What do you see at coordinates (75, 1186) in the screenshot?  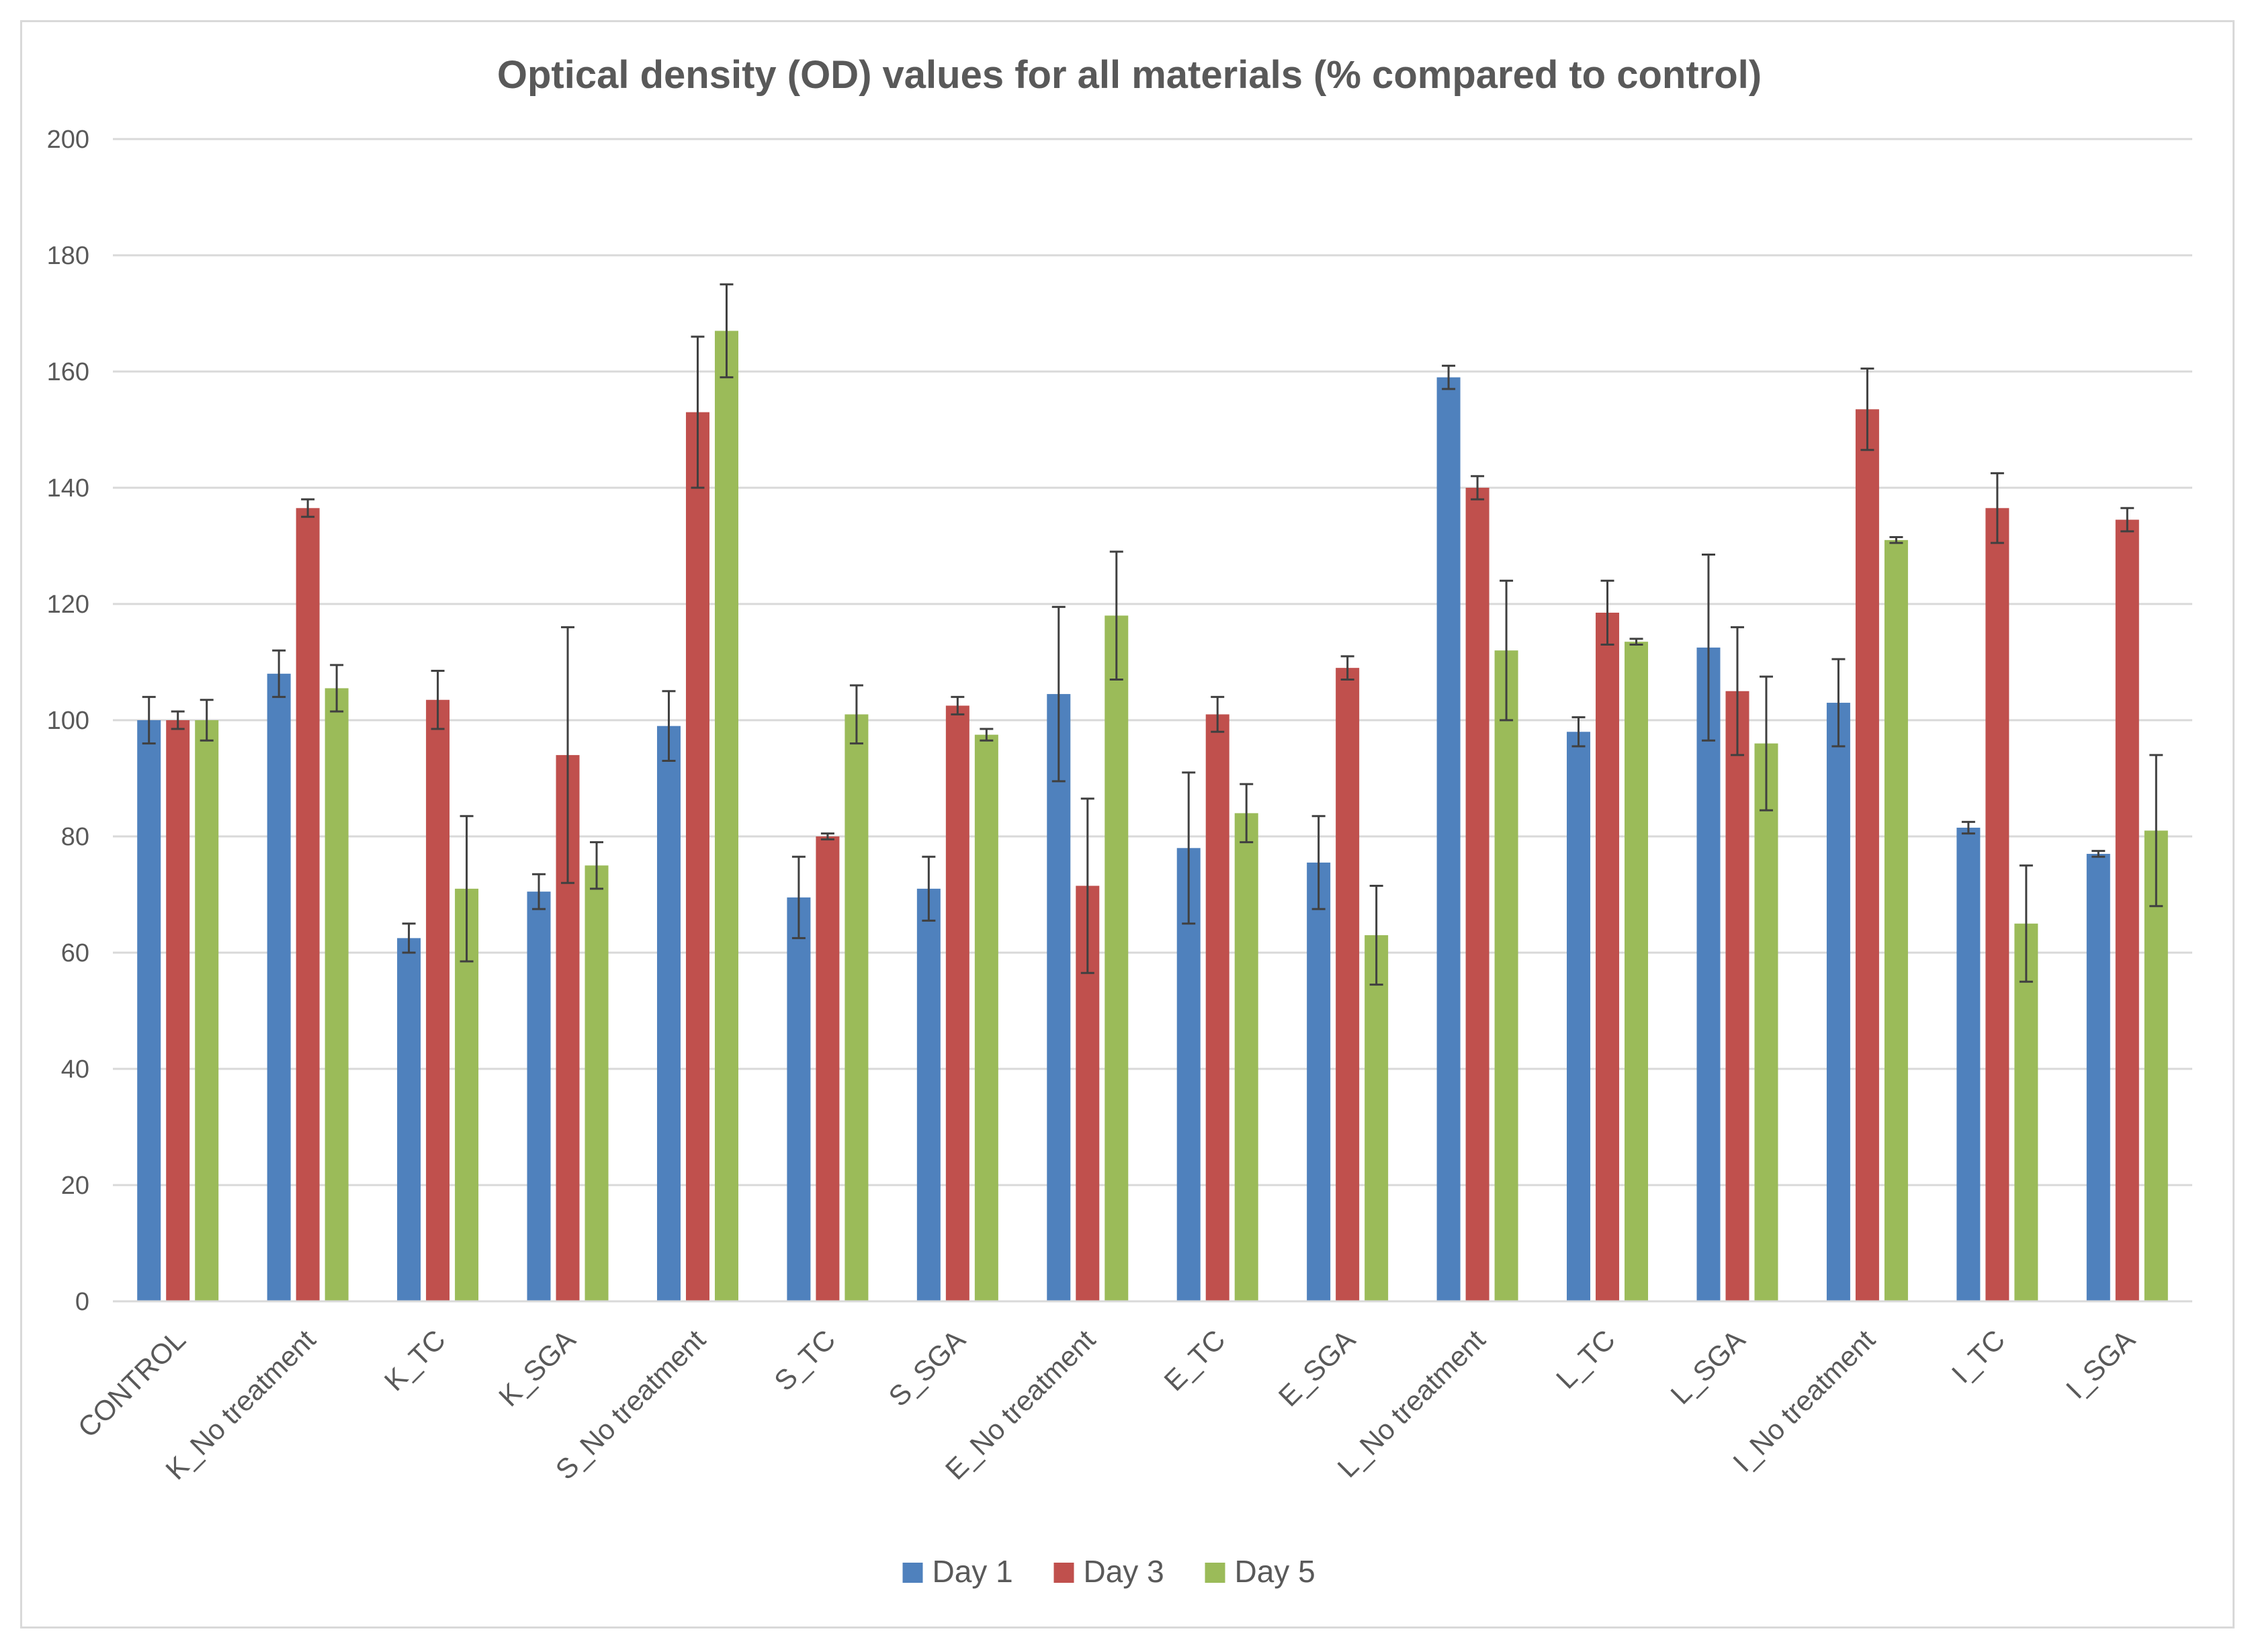 I see `y-tick-label: 20` at bounding box center [75, 1186].